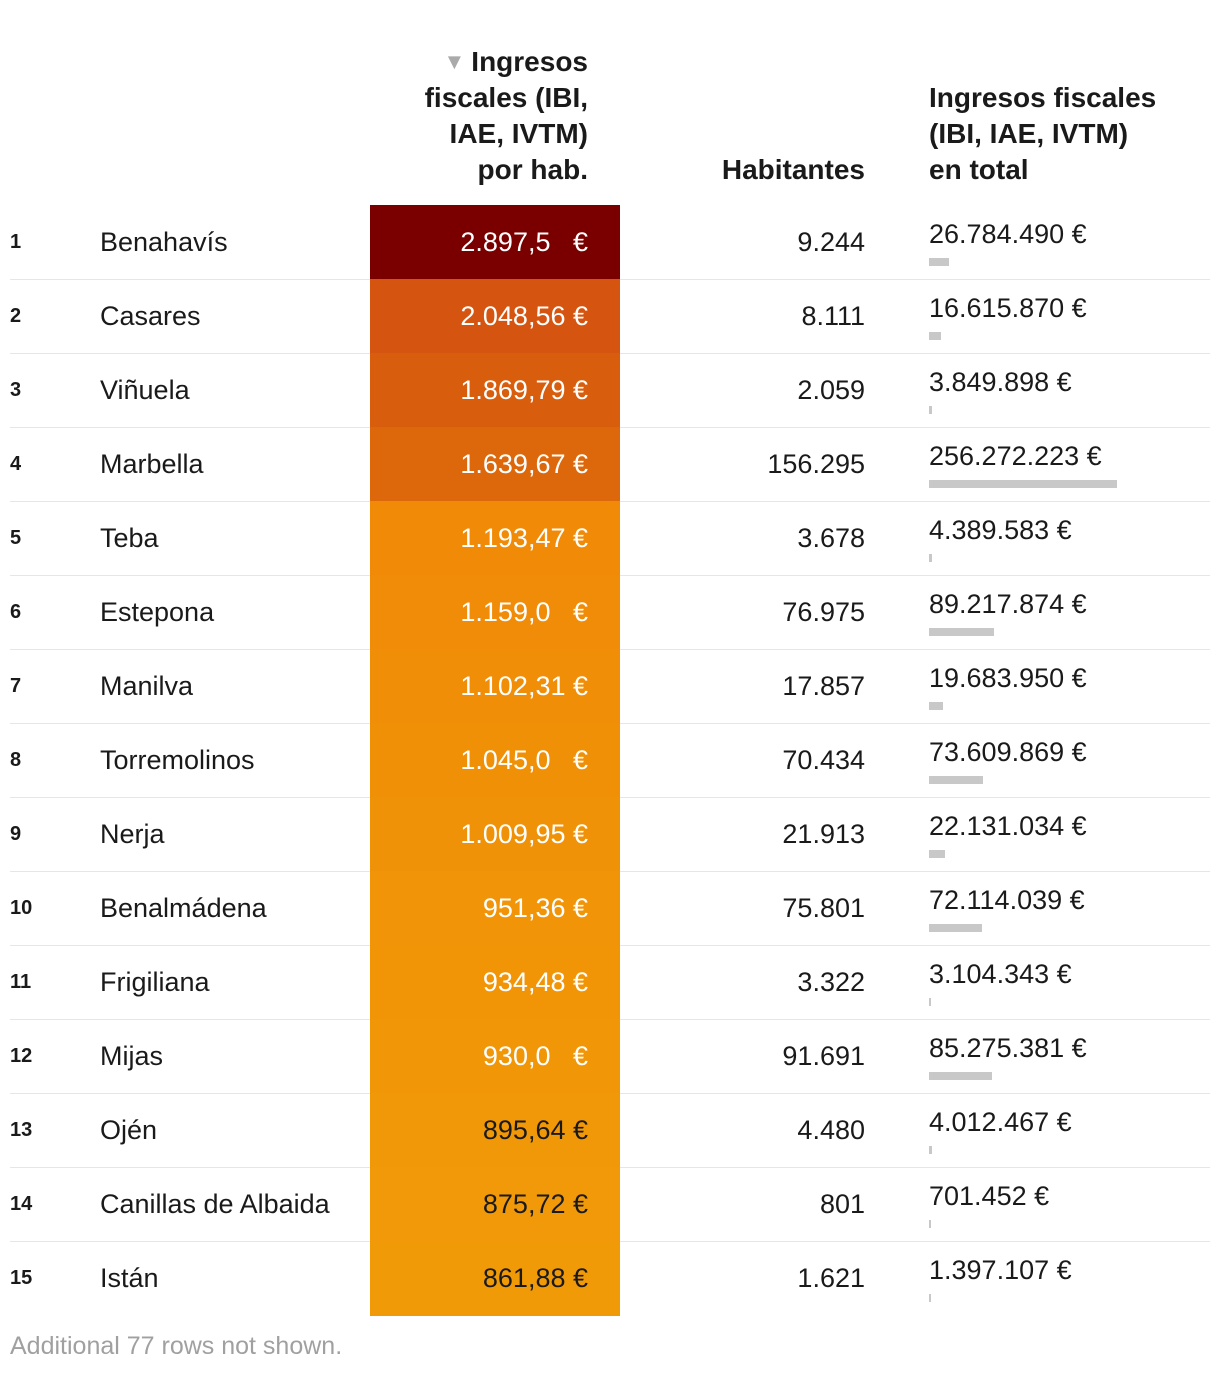 The image size is (1220, 1374). Describe the element at coordinates (16, 612) in the screenshot. I see `rank-cell: 6` at that location.